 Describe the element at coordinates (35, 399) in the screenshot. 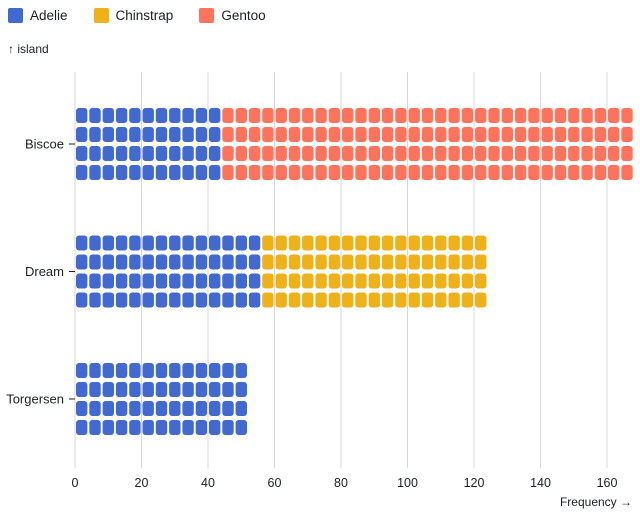

I see `y-tick-label: Torgersen` at that location.